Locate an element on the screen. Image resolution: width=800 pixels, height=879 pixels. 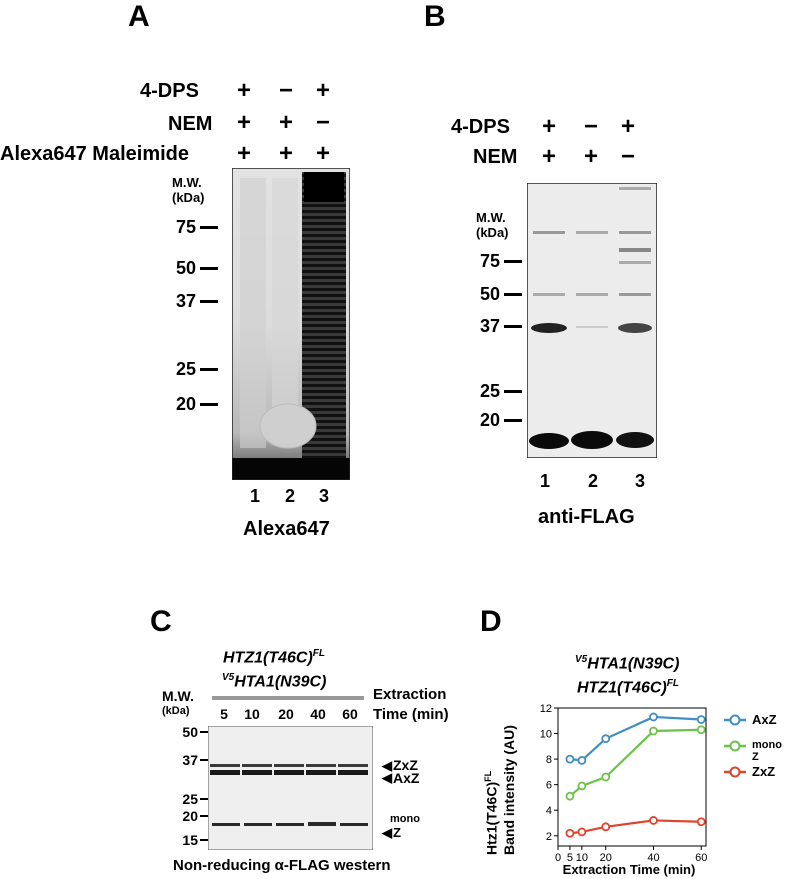
panel-c-zxz-label: ZxZ is located at coordinates (405, 765).